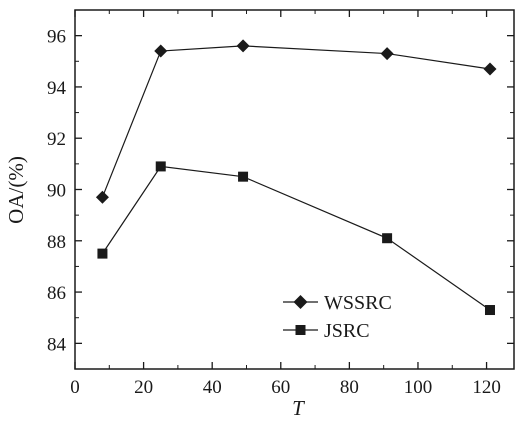 The height and width of the screenshot is (433, 526). I want to click on x-tick-label: 20, so click(143, 387).